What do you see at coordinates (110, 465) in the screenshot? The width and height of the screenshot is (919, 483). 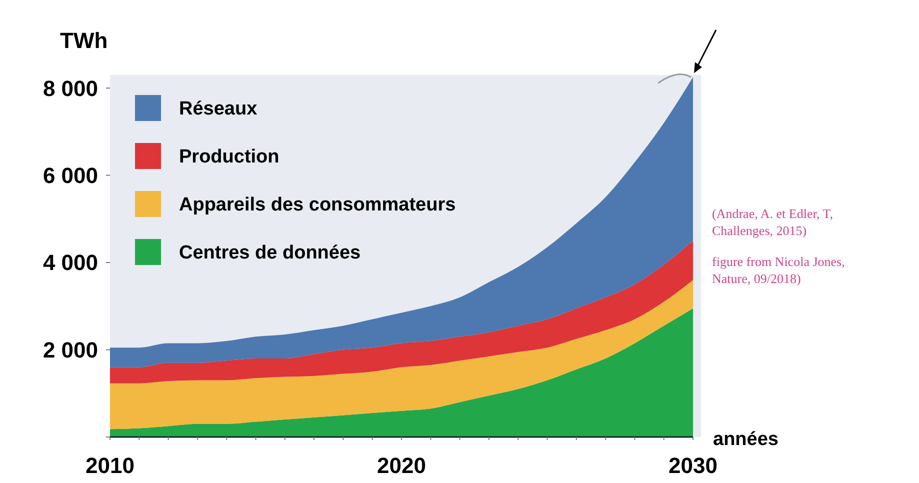 I see `x-tick-label: 2010` at bounding box center [110, 465].